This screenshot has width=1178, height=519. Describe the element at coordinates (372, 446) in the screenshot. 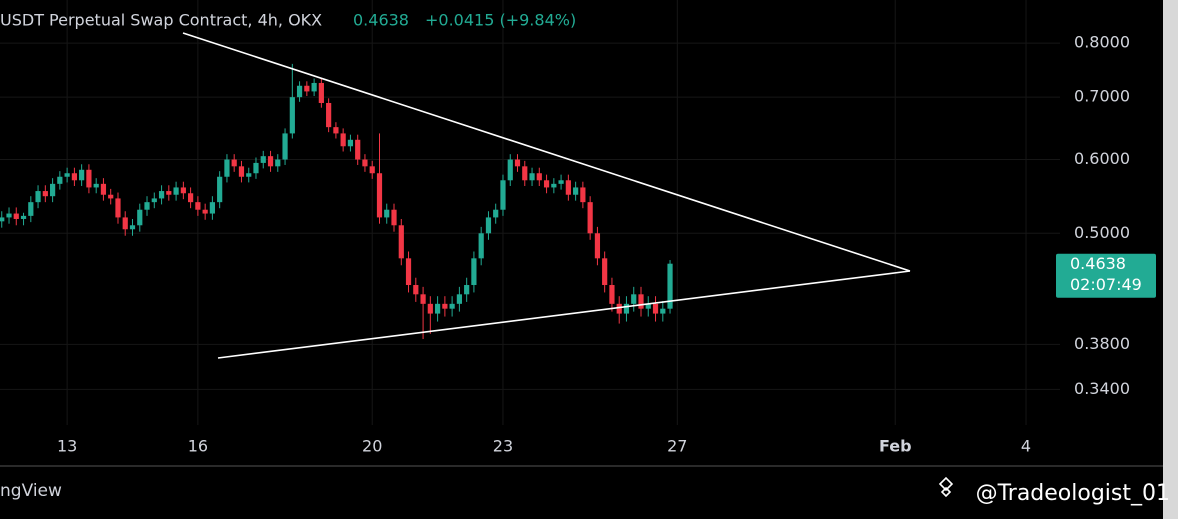

I see `x-tick-label: 20` at that location.